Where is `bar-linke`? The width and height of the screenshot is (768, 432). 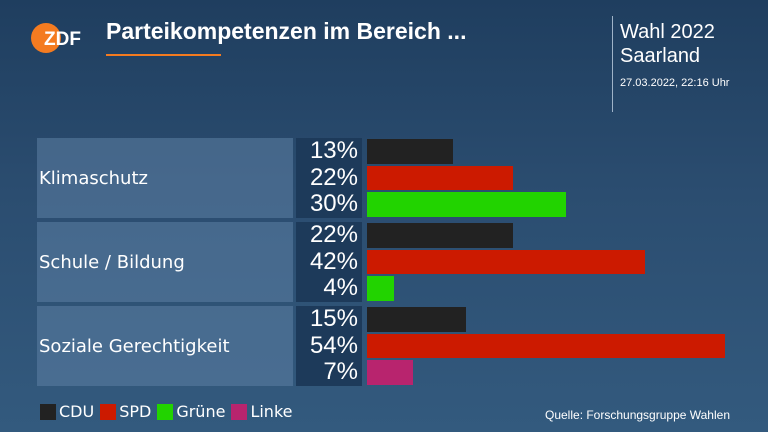 bar-linke is located at coordinates (390, 373).